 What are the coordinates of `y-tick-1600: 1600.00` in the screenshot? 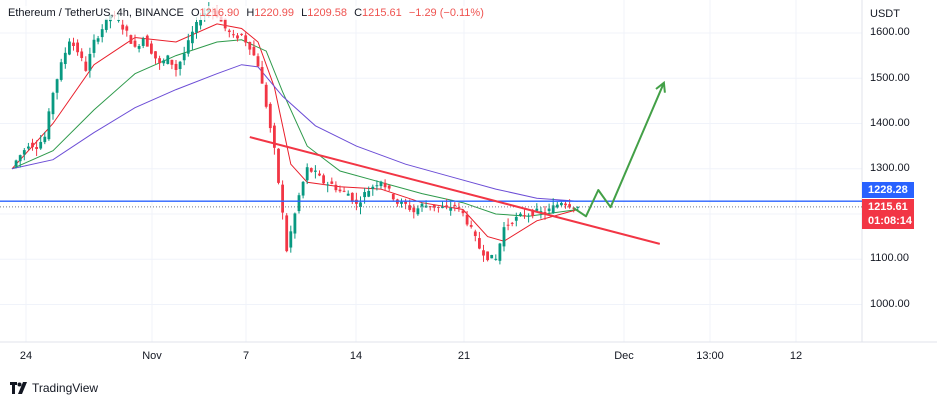 It's located at (890, 32).